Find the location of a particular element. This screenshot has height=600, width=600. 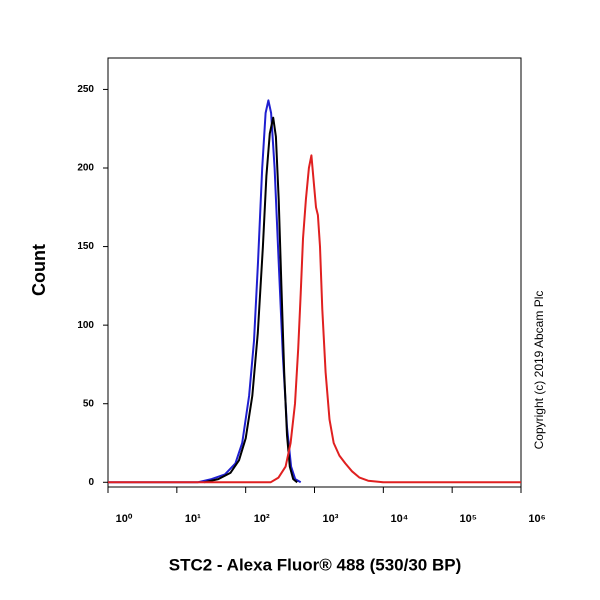

x-tick-label: 10² is located at coordinates (262, 519).